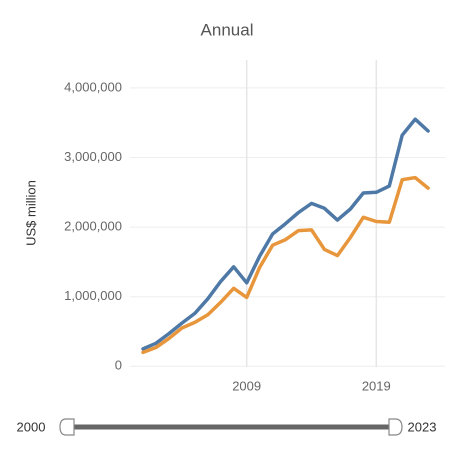 This screenshot has height=451, width=457. What do you see at coordinates (93, 295) in the screenshot?
I see `y-tick-label: 1,000,000` at bounding box center [93, 295].